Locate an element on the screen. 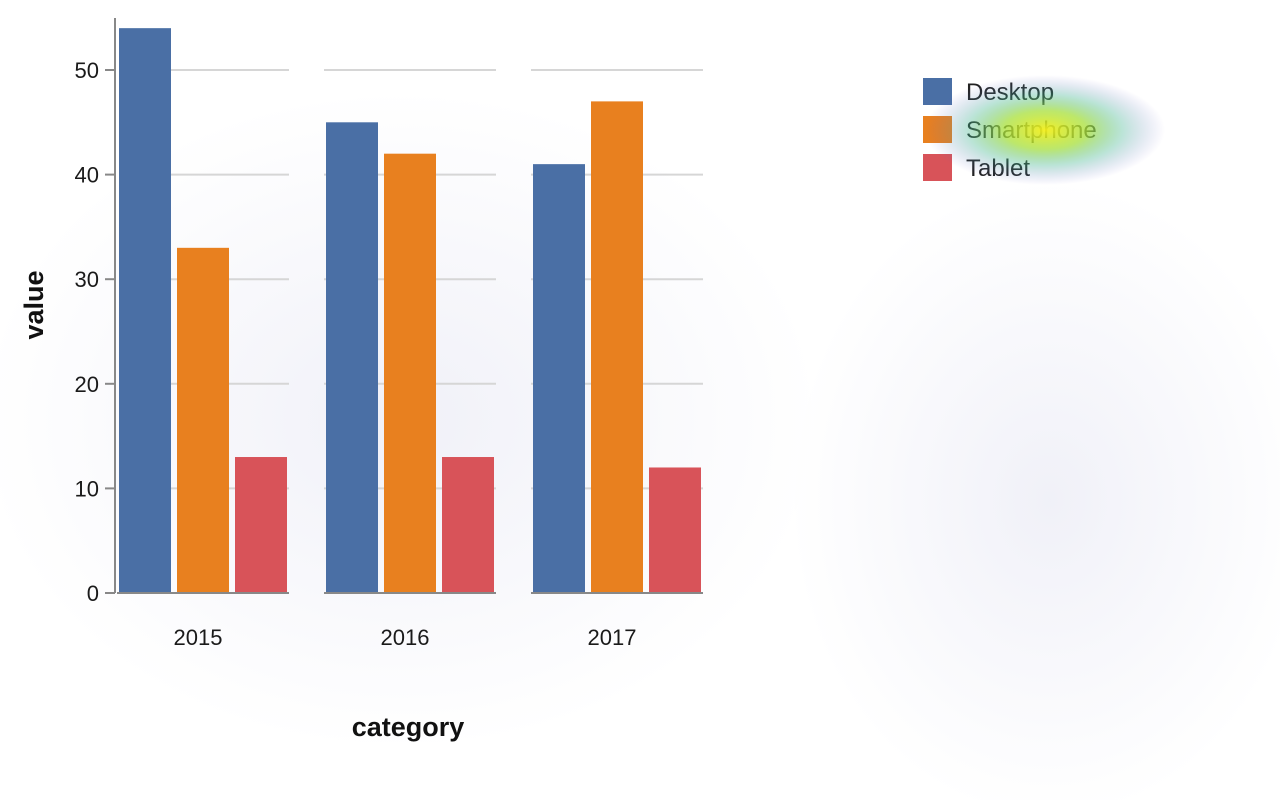 This screenshot has width=1280, height=800. x-tick-label-2016: 2016 is located at coordinates (405, 637).